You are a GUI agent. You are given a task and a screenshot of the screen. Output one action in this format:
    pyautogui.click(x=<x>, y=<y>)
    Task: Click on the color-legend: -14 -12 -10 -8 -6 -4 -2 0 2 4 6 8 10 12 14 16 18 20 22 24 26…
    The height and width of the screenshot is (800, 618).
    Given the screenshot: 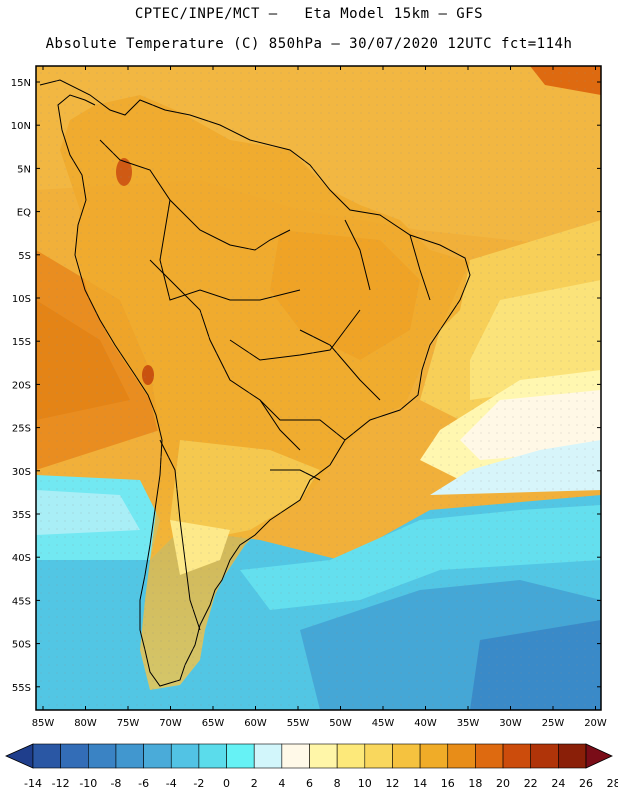 What is the action you would take?
    pyautogui.click(x=311, y=766)
    